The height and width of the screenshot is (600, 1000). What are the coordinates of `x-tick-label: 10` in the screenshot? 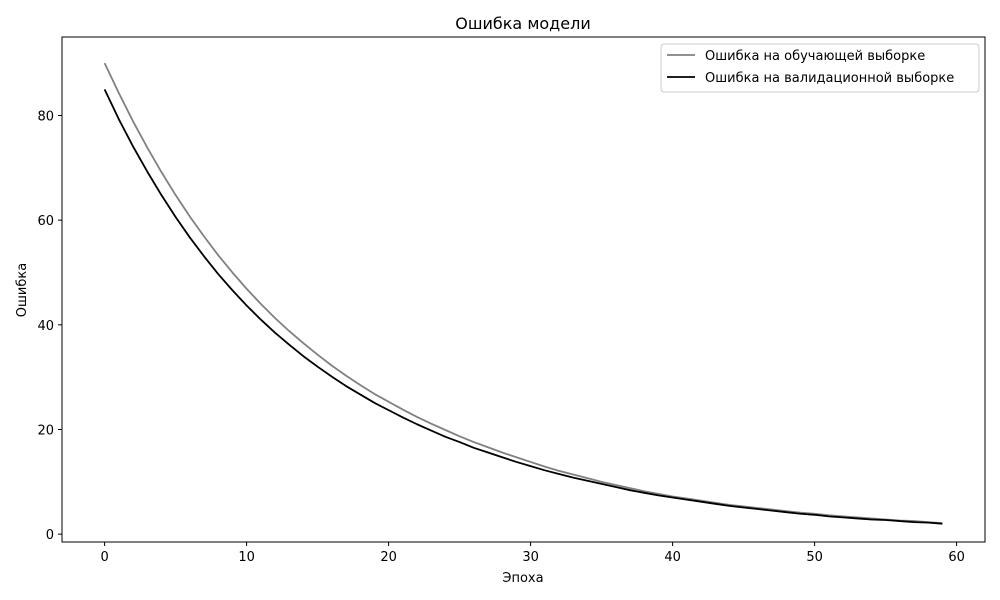 It's located at (246, 557).